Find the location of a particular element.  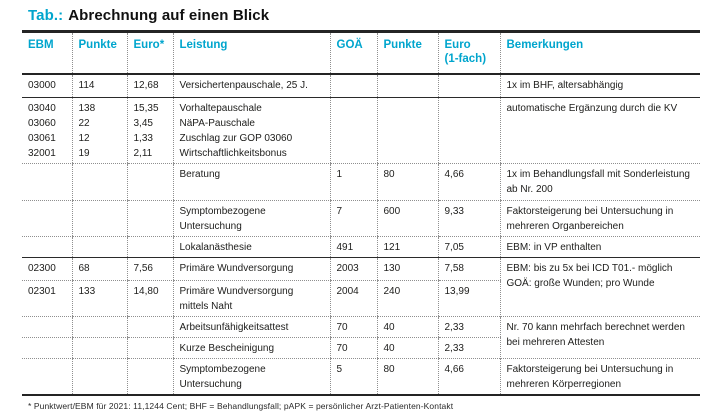

cell-bemerkung: automatische Ergänzung durch die KV is located at coordinates (599, 130).